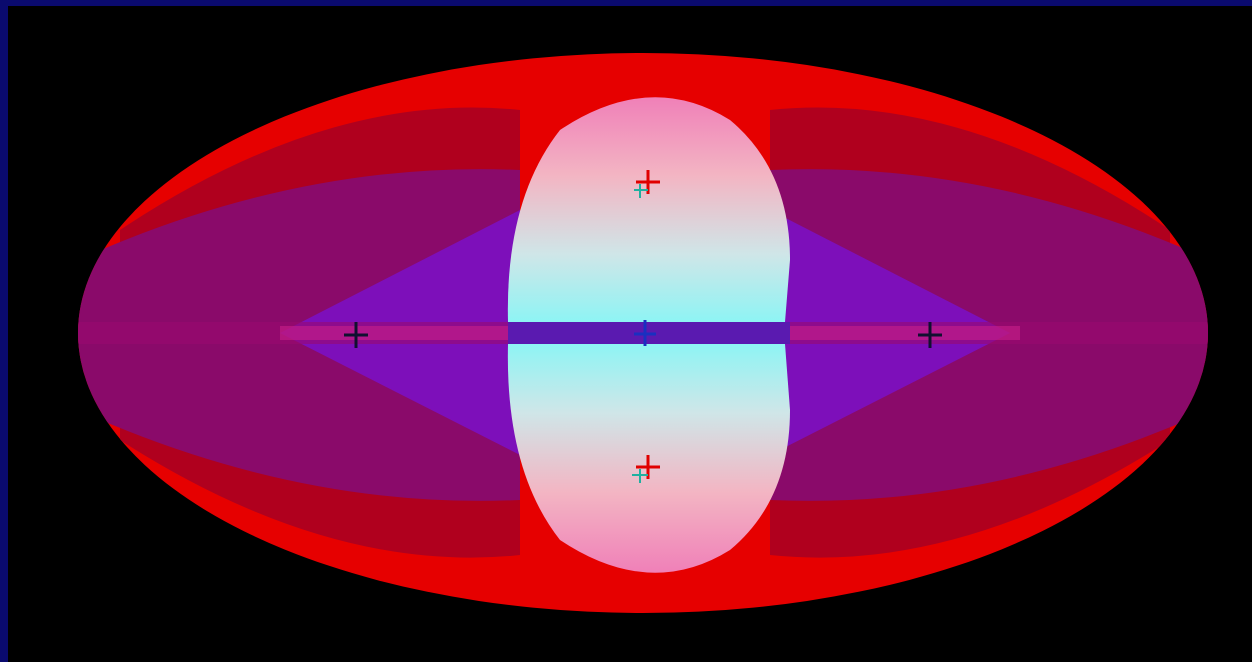  What do you see at coordinates (648, 209) in the screenshot?
I see `top-lobe` at bounding box center [648, 209].